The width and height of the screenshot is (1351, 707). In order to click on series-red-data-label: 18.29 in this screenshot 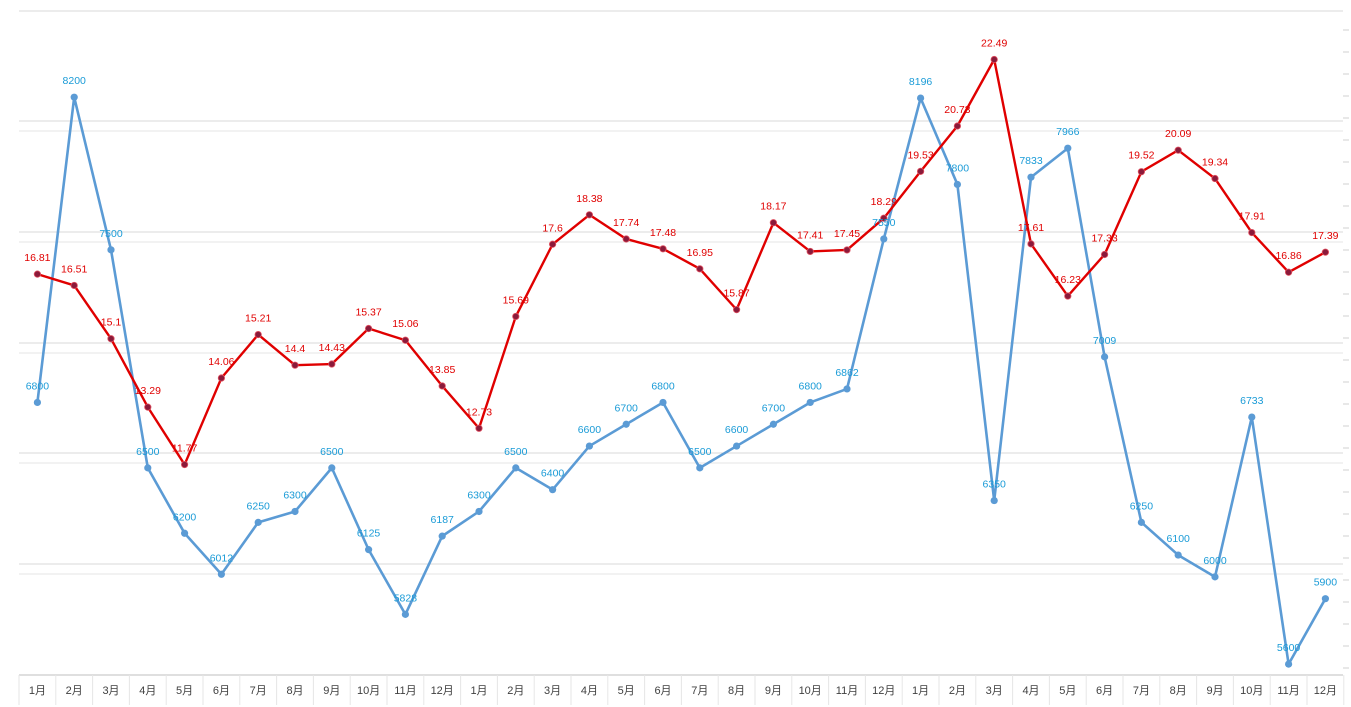, I will do `click(884, 202)`.